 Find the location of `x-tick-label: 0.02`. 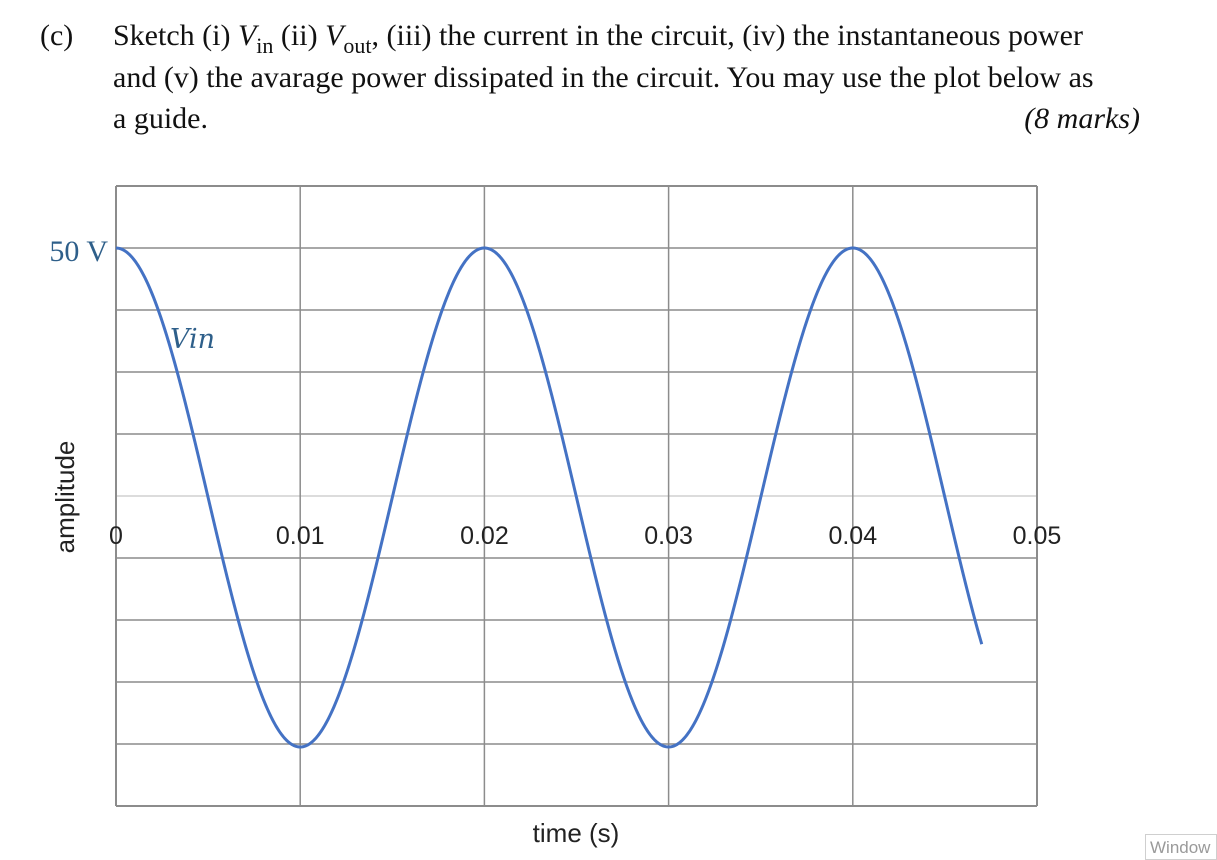

x-tick-label: 0.02 is located at coordinates (484, 536).